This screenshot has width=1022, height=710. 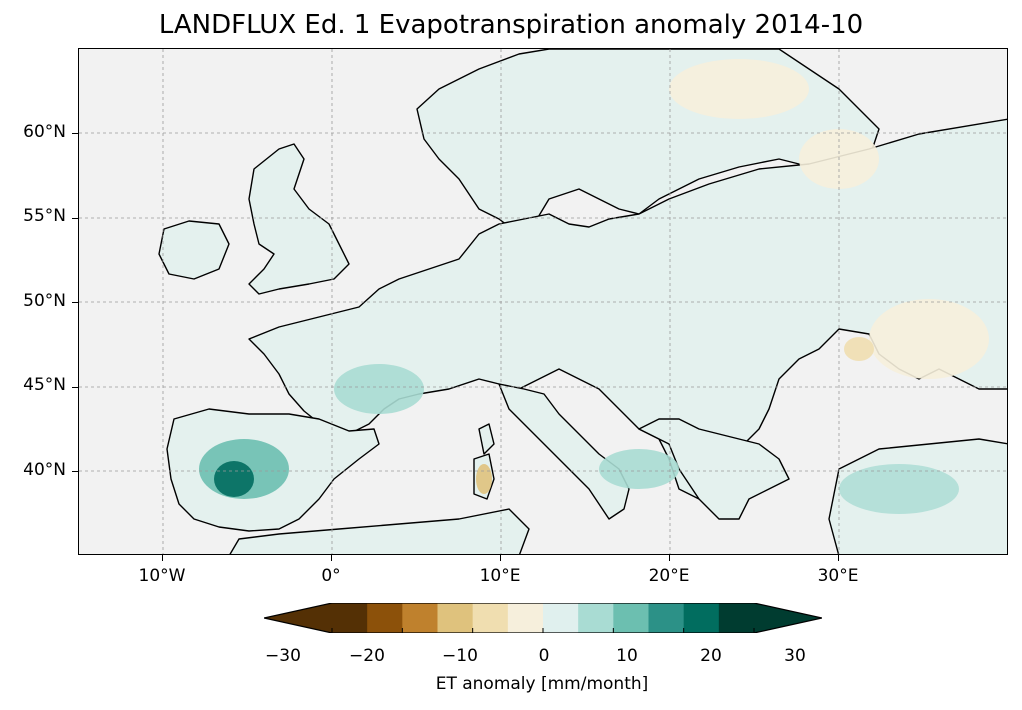 What do you see at coordinates (460, 656) in the screenshot?
I see `colorbar-tick: −10` at bounding box center [460, 656].